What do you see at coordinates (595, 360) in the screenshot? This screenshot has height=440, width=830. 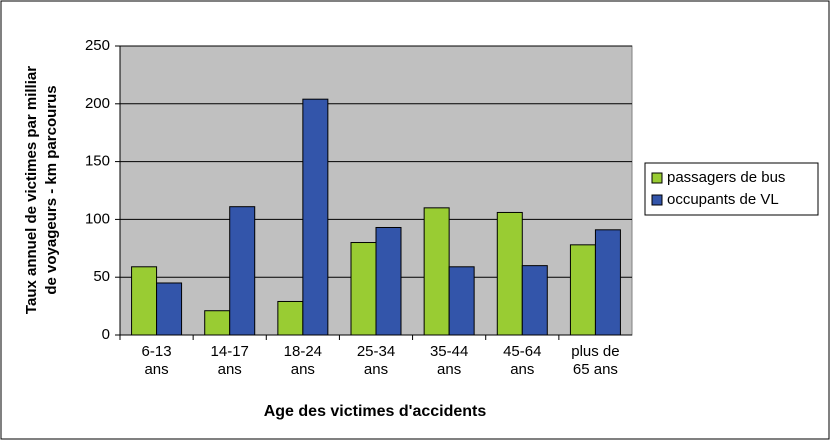 I see `x-tick-label: plus de 65 ans` at bounding box center [595, 360].